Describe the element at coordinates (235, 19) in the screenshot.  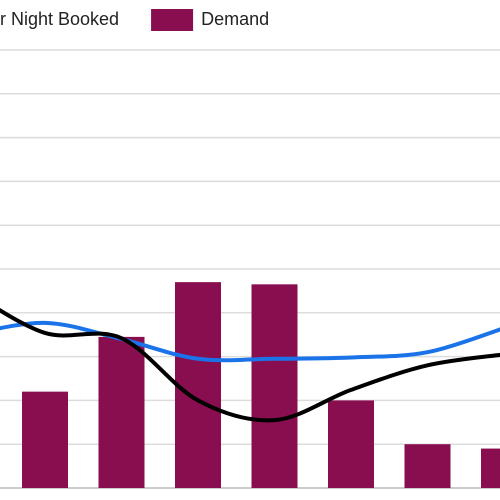
I see `legend-label: Demand` at that location.